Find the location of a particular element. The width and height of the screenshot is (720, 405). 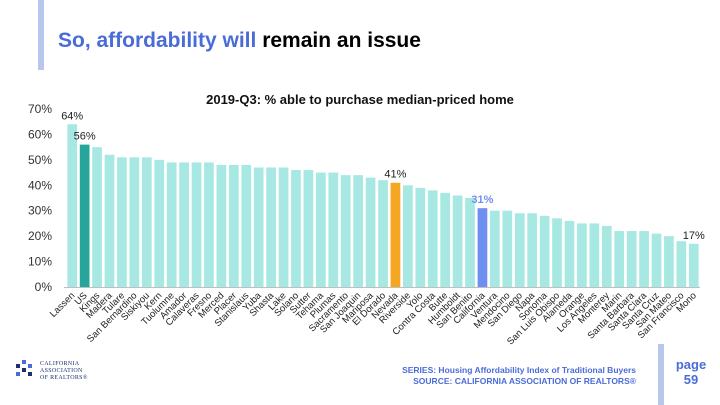

bar-los-angeles is located at coordinates (594, 255).